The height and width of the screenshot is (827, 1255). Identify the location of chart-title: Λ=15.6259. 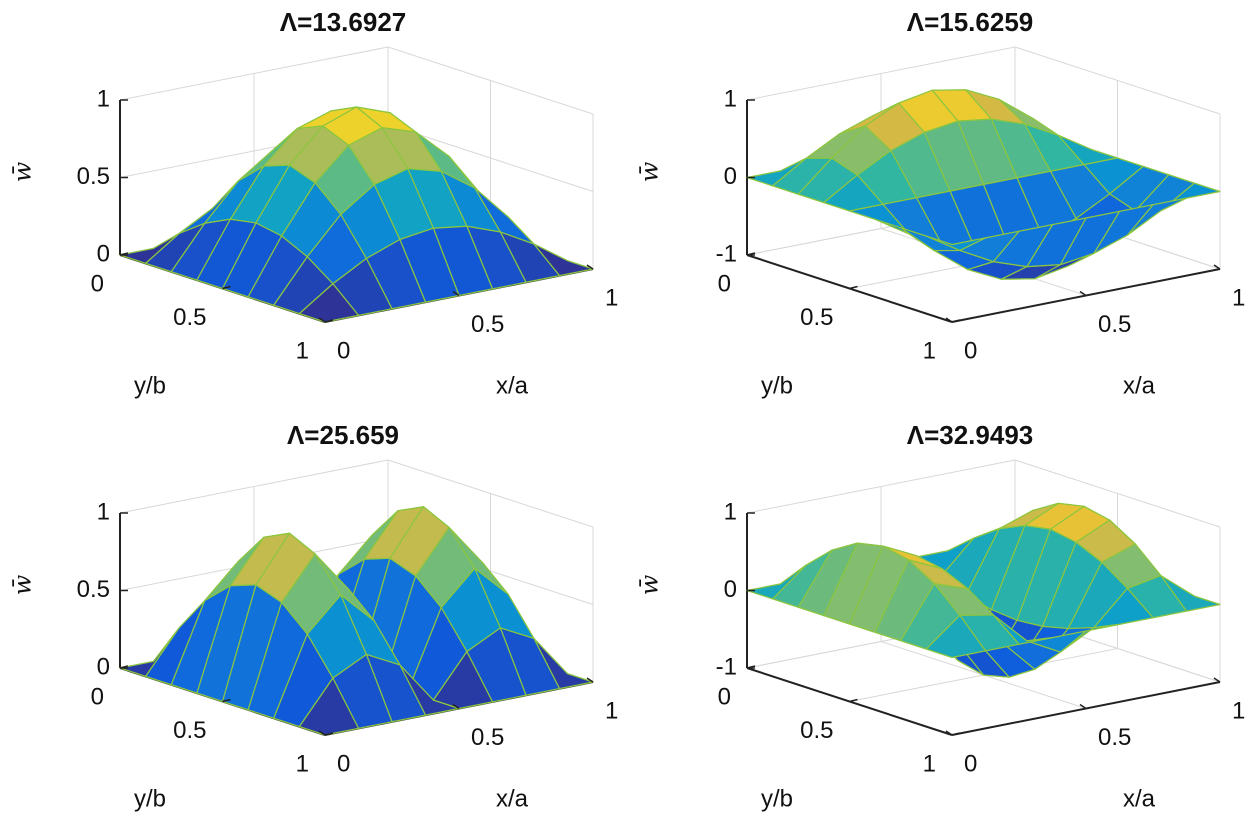
(970, 22).